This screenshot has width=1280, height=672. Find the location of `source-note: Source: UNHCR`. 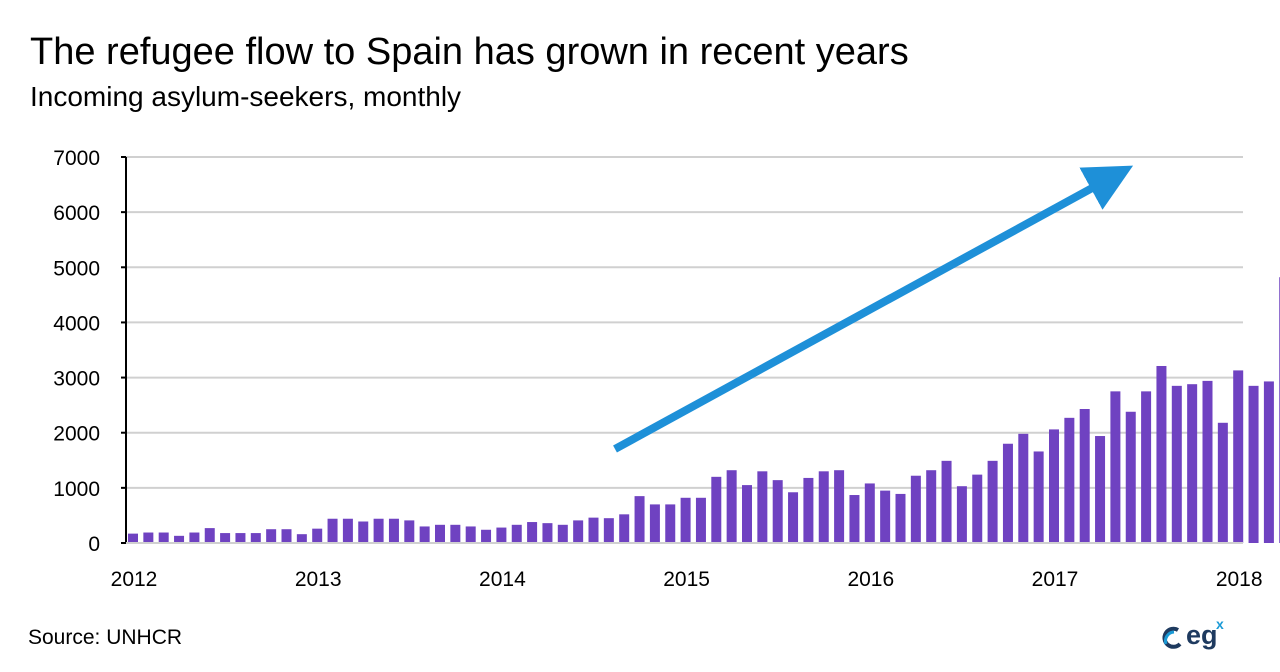

source-note: Source: UNHCR is located at coordinates (105, 637).